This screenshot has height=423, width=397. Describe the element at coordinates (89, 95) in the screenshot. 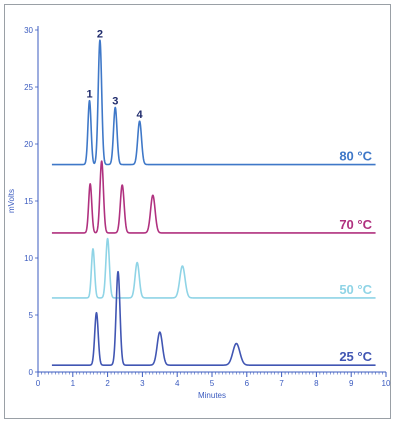

I see `peak-label: 1` at that location.